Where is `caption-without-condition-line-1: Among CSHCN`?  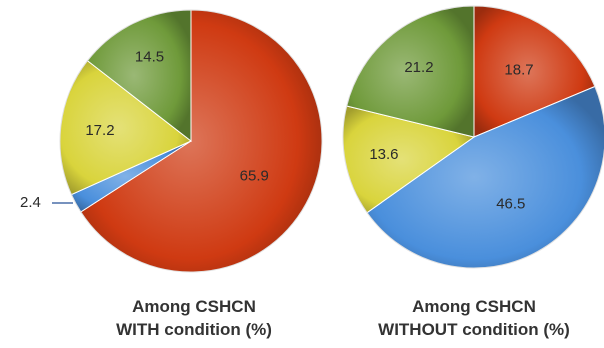
caption-without-condition-line-1: Among CSHCN is located at coordinates (474, 306).